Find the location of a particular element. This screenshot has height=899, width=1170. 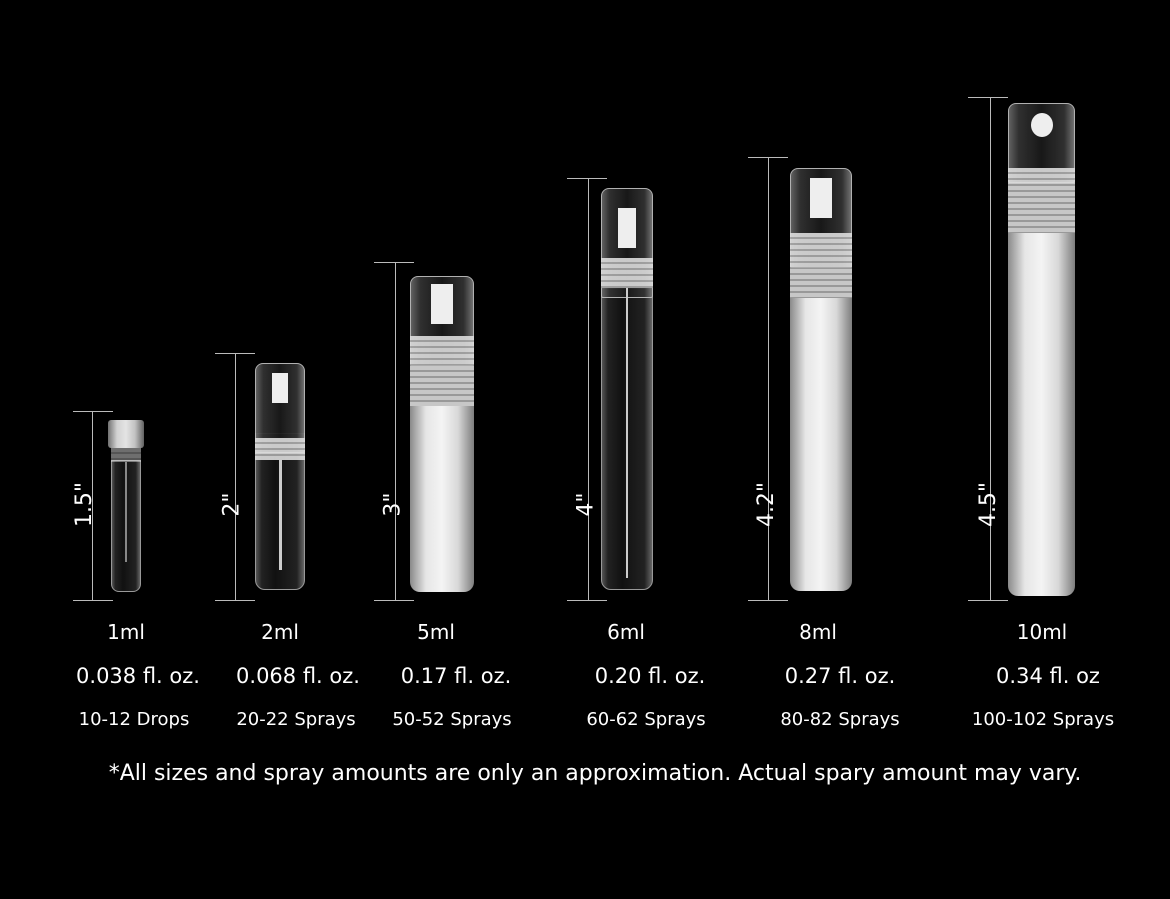

height-label: 1.5" is located at coordinates (85, 504).